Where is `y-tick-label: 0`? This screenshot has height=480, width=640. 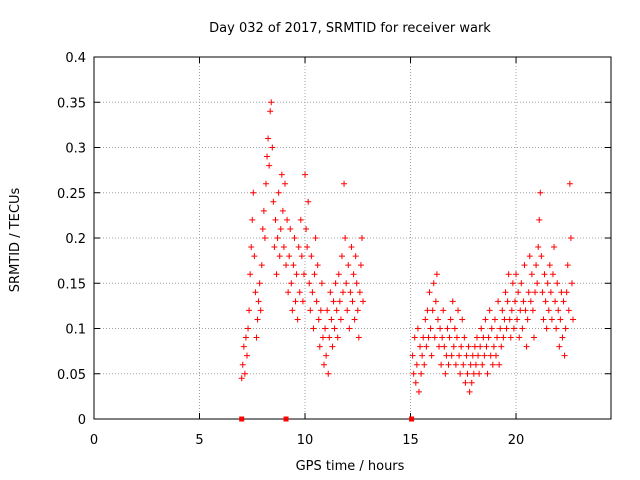 y-tick-label: 0 is located at coordinates (82, 420).